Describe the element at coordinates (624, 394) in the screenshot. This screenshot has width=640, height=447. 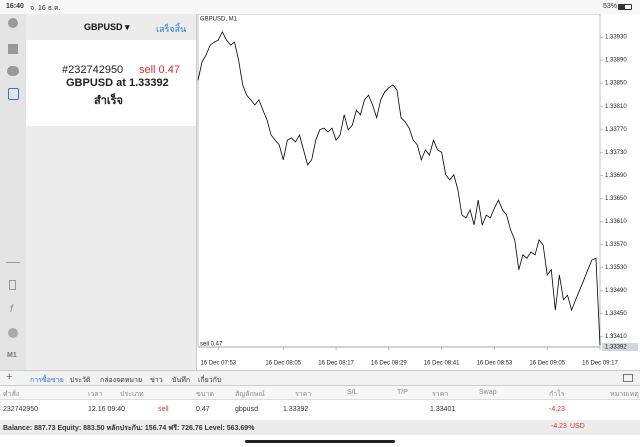
I see `column-header: หมายเหตุ` at that location.